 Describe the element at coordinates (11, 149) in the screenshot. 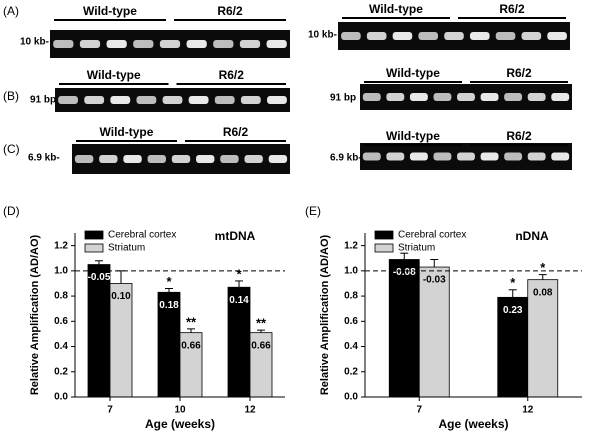

I see `panel-label: (C)` at that location.